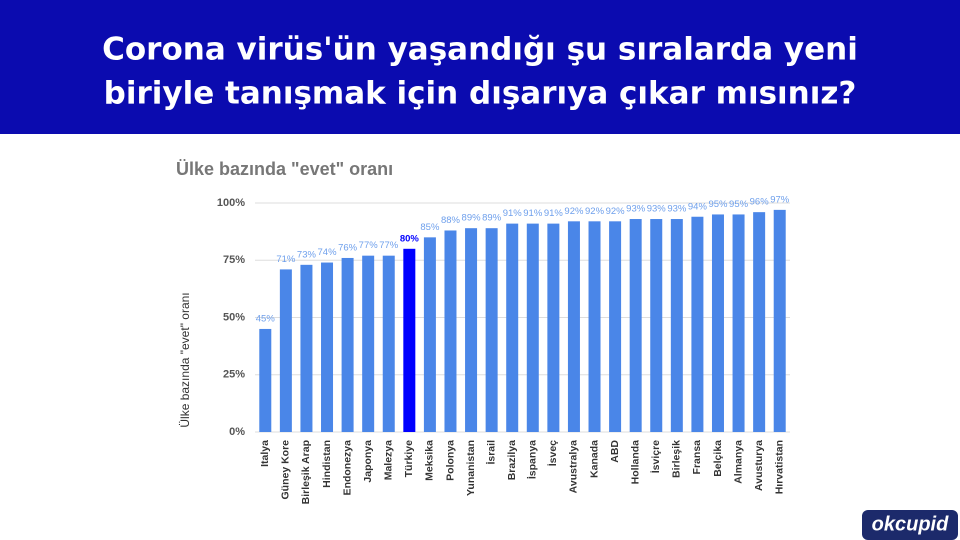 The height and width of the screenshot is (540, 960). What do you see at coordinates (655, 456) in the screenshot?
I see `x-tick-label: İsviçre` at bounding box center [655, 456].